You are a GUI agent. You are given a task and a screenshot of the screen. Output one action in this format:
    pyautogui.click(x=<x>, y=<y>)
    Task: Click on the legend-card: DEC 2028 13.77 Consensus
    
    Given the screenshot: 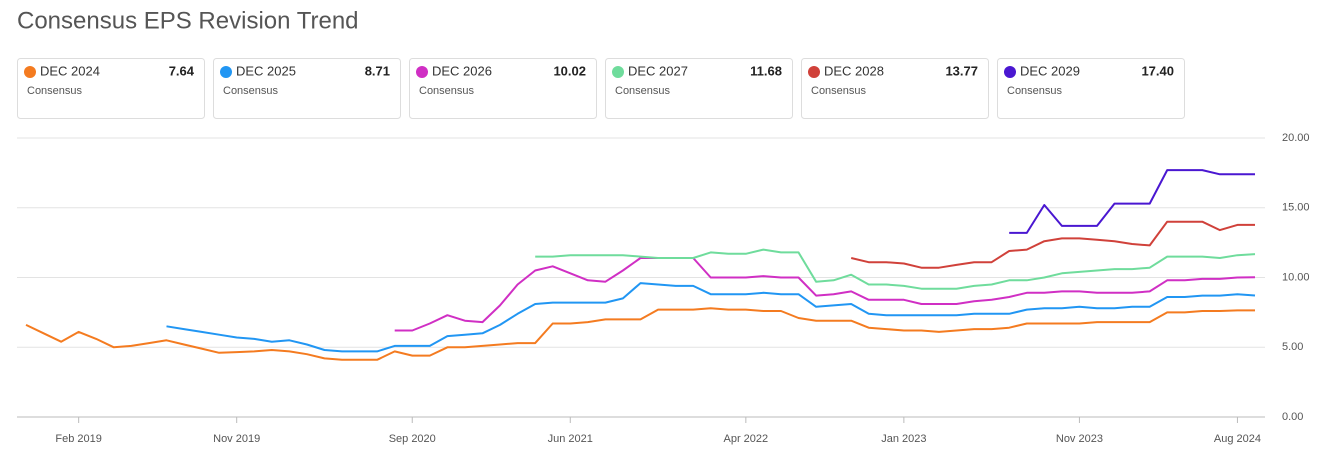 What is the action you would take?
    pyautogui.click(x=895, y=88)
    